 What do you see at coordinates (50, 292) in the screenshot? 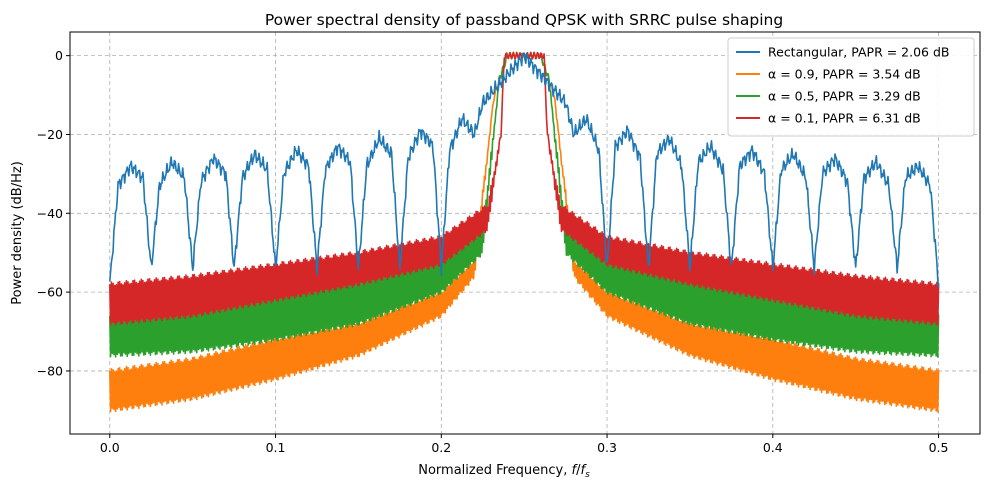
I see `y-tick-label: −60` at bounding box center [50, 292].